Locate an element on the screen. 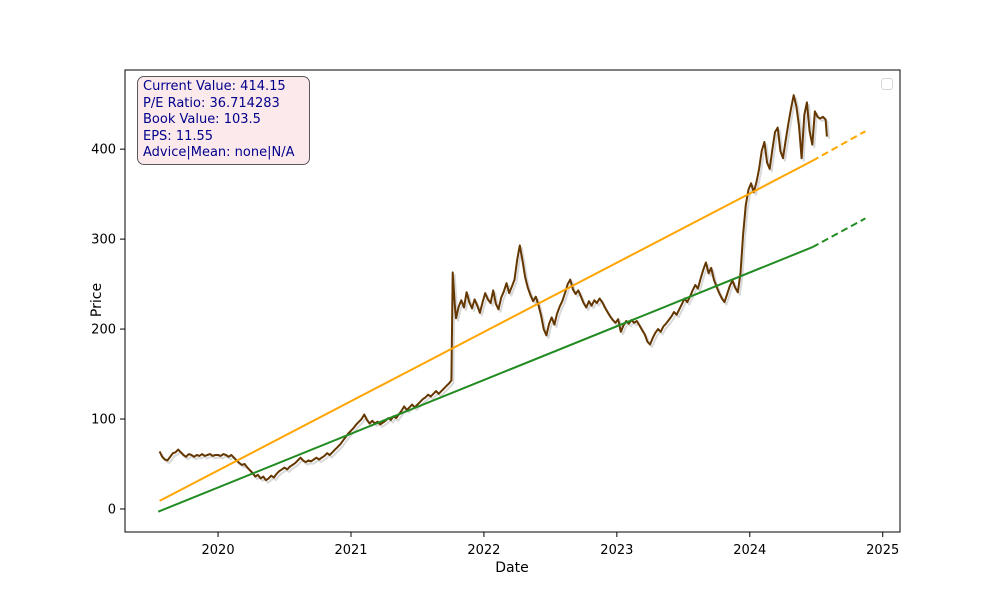 This screenshot has width=1000, height=600. y-axis-tick-label: 400 is located at coordinates (103, 150).